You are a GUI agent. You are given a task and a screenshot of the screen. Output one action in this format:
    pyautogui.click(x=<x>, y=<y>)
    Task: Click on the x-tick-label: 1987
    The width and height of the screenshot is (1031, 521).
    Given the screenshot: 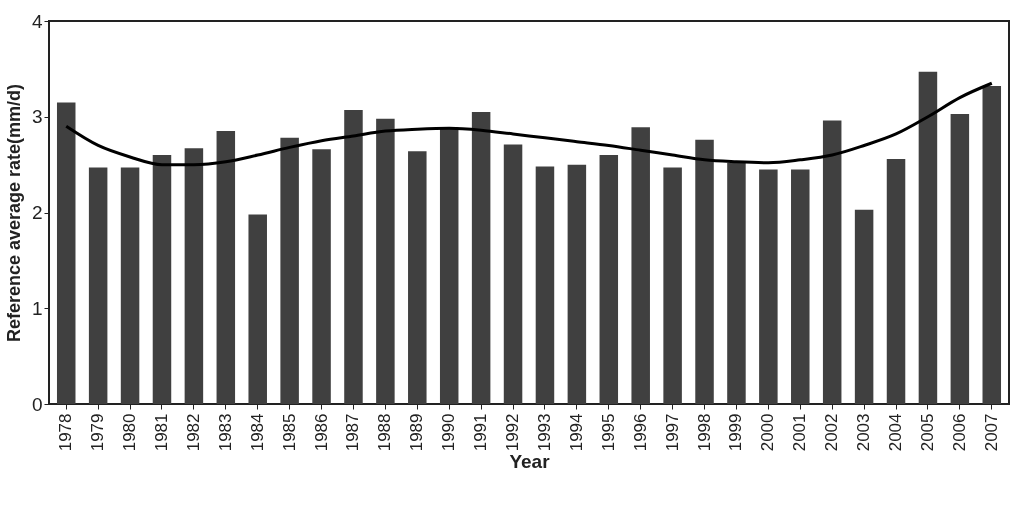 What is the action you would take?
    pyautogui.click(x=353, y=432)
    